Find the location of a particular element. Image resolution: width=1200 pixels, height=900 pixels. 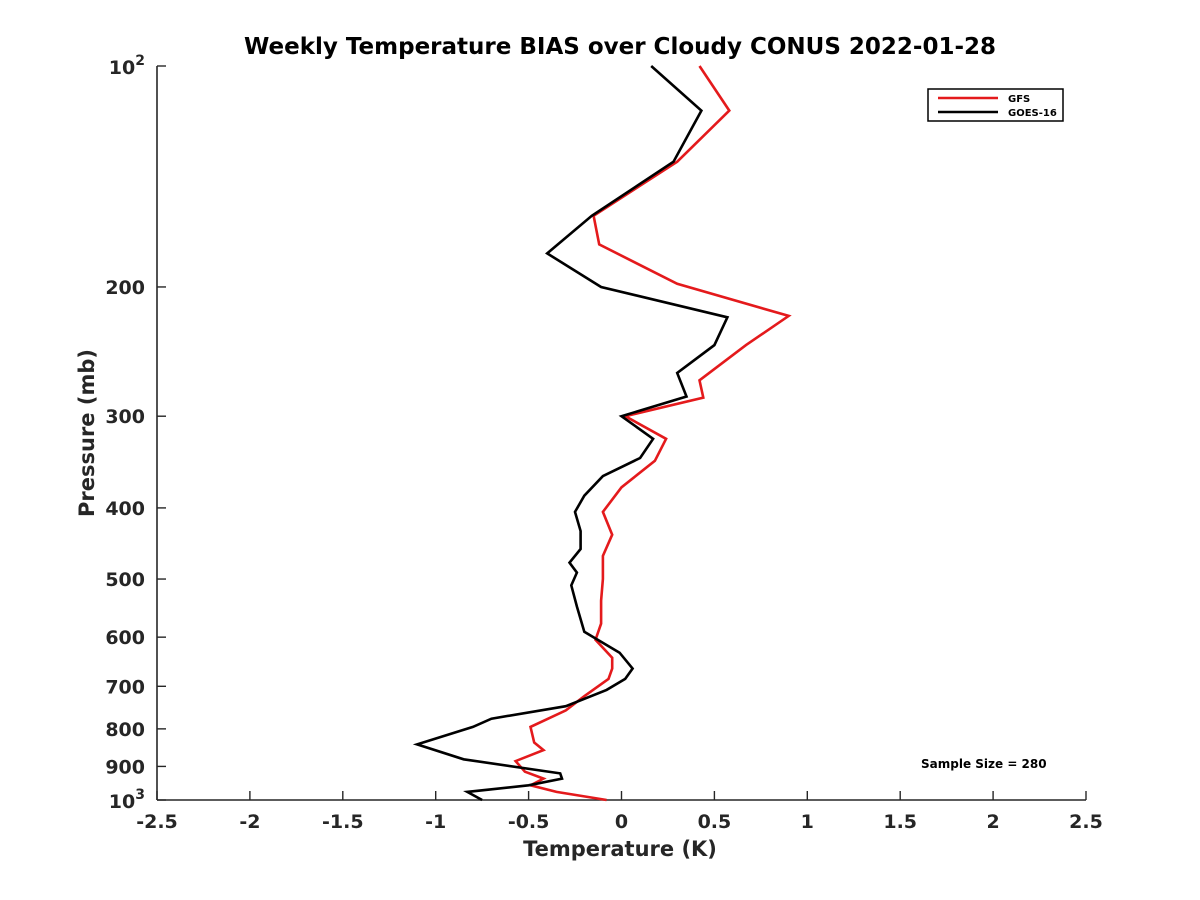

y-tick-label: 500 is located at coordinates (125, 580).